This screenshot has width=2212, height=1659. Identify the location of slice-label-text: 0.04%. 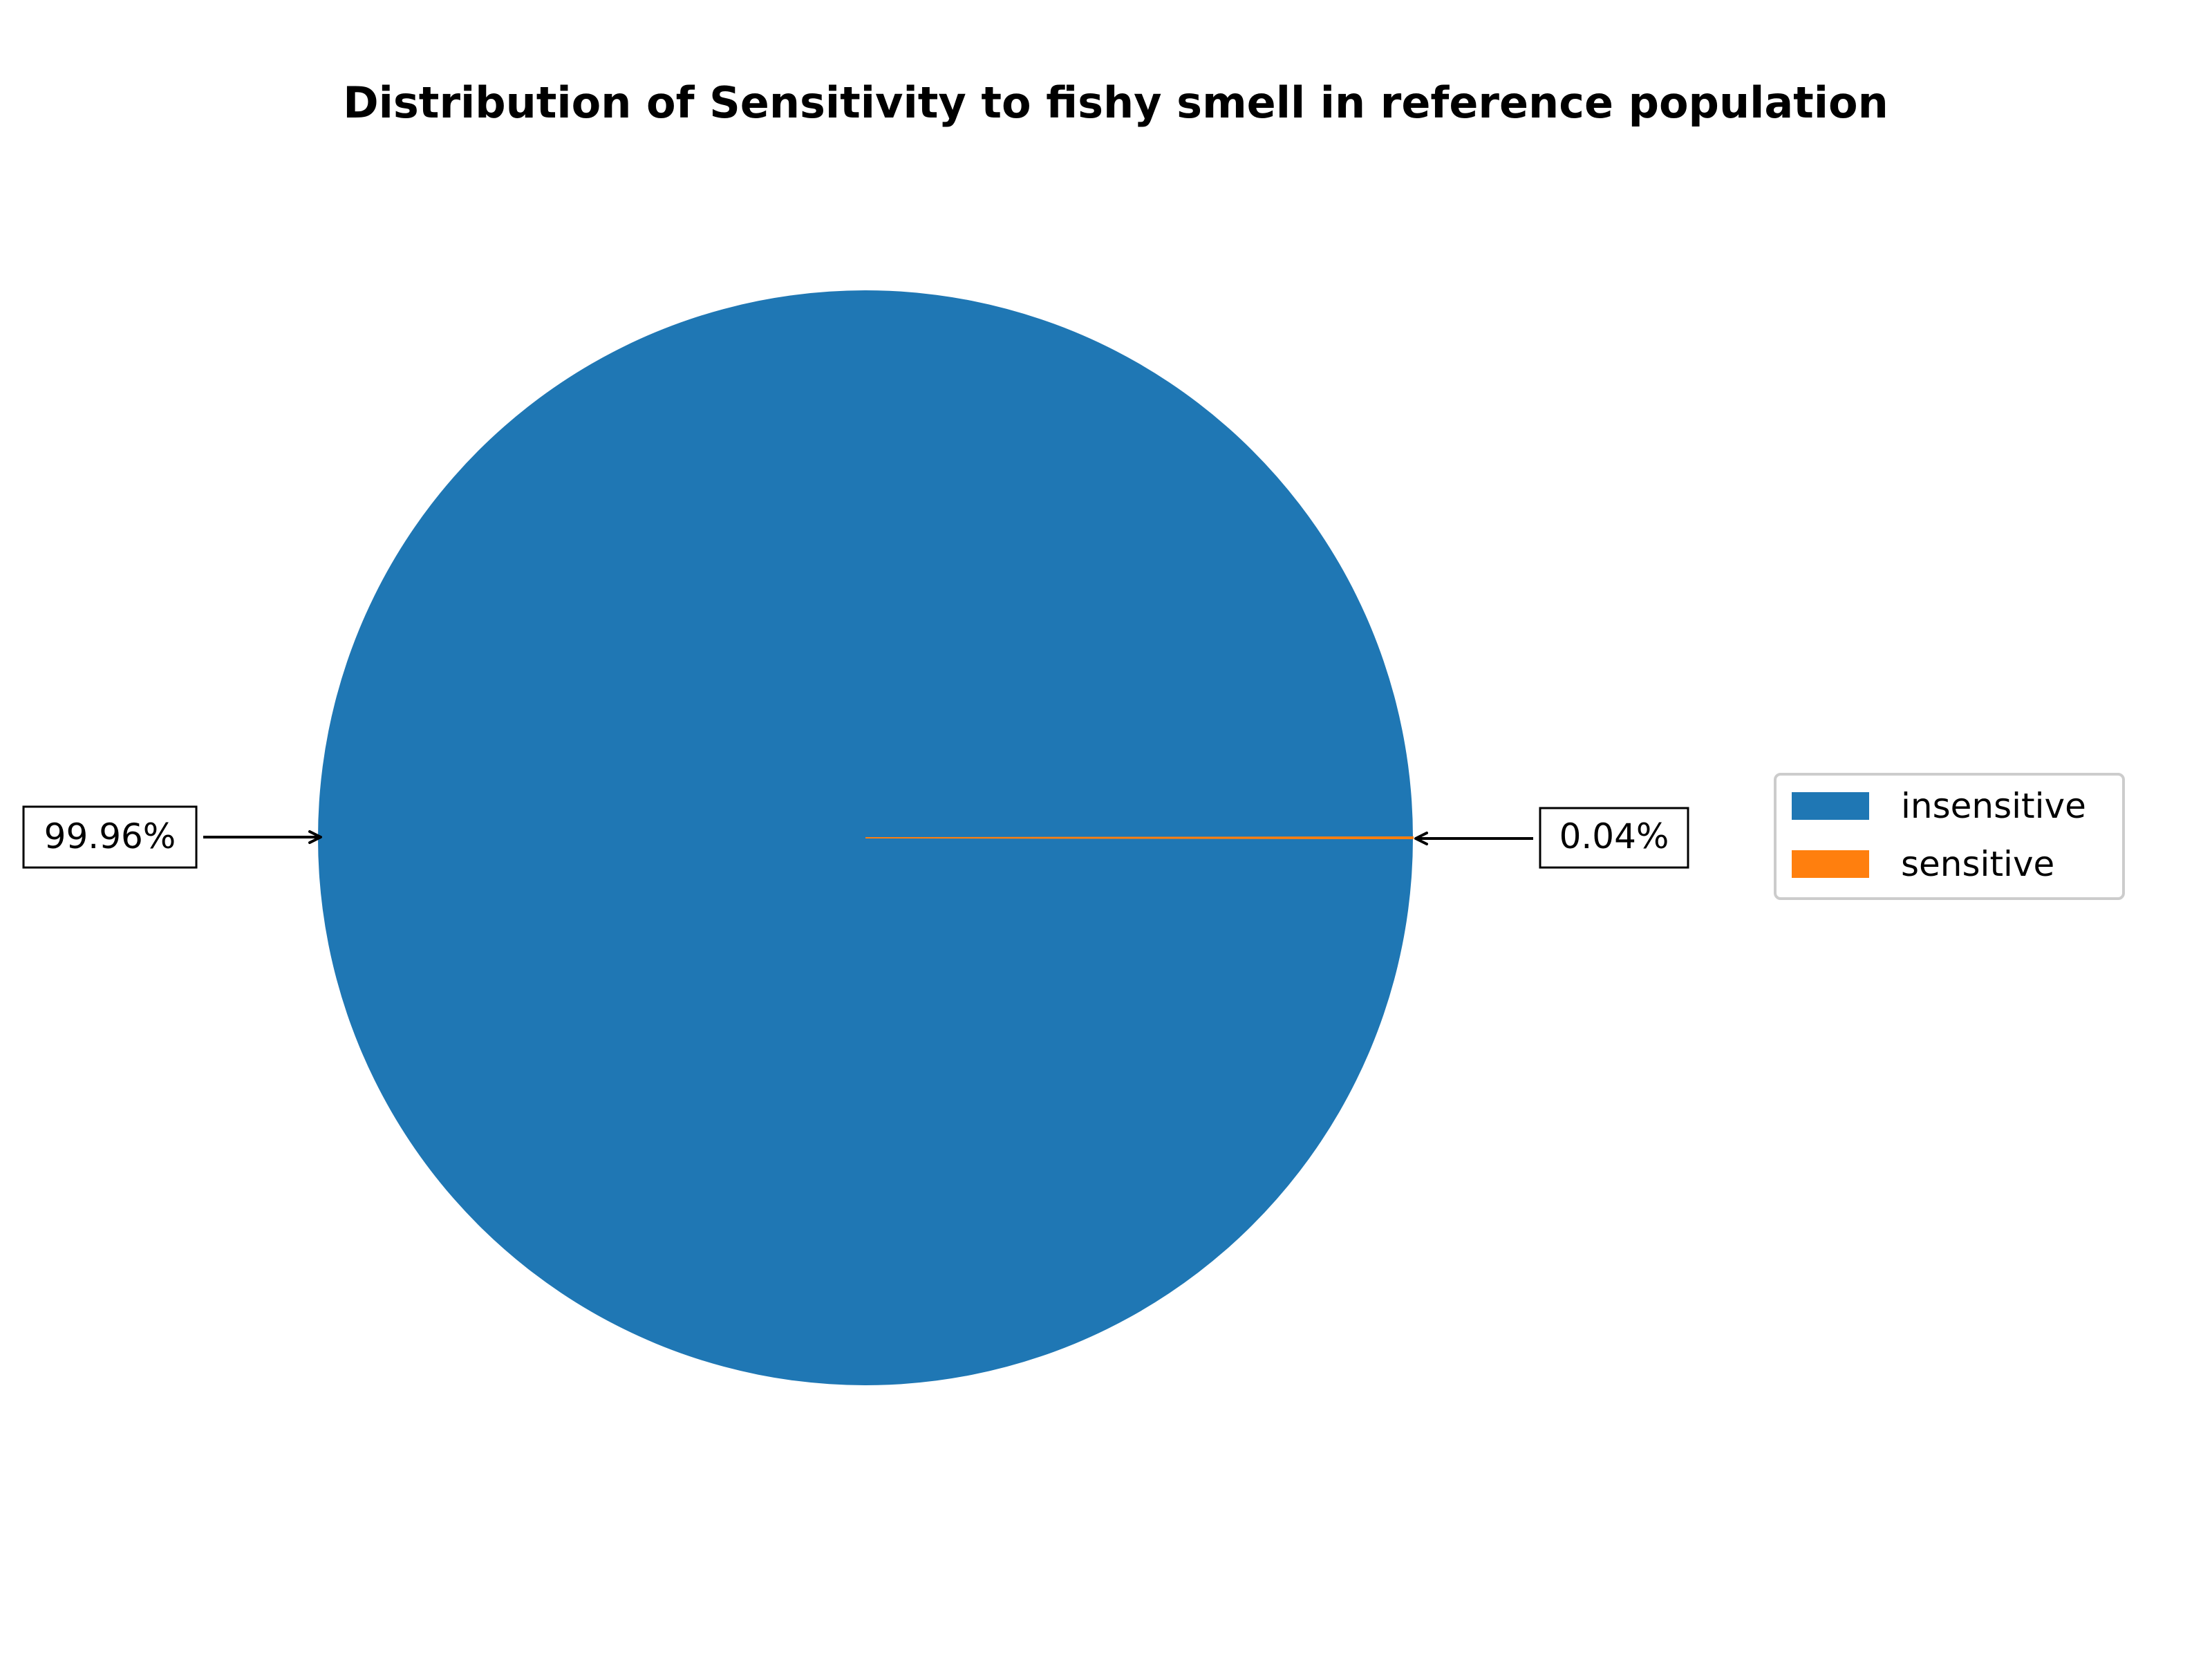
(1614, 836).